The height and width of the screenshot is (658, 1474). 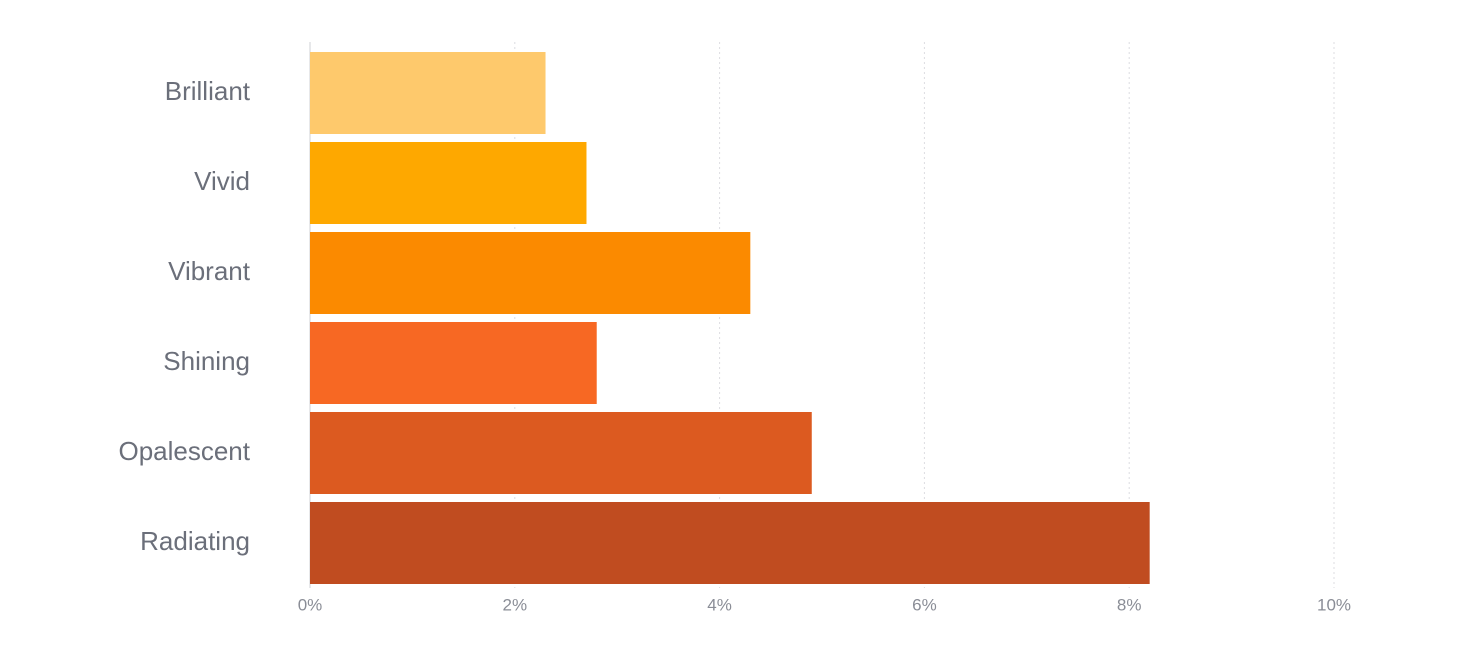 What do you see at coordinates (184, 451) in the screenshot?
I see `y-tick-label: Opalescent` at bounding box center [184, 451].